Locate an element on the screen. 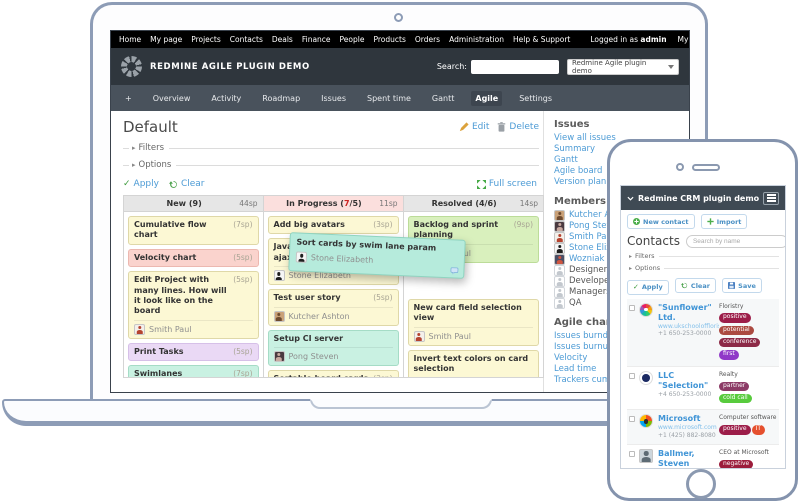  board-card: Cumulative flow chart (7sp) is located at coordinates (193, 230).